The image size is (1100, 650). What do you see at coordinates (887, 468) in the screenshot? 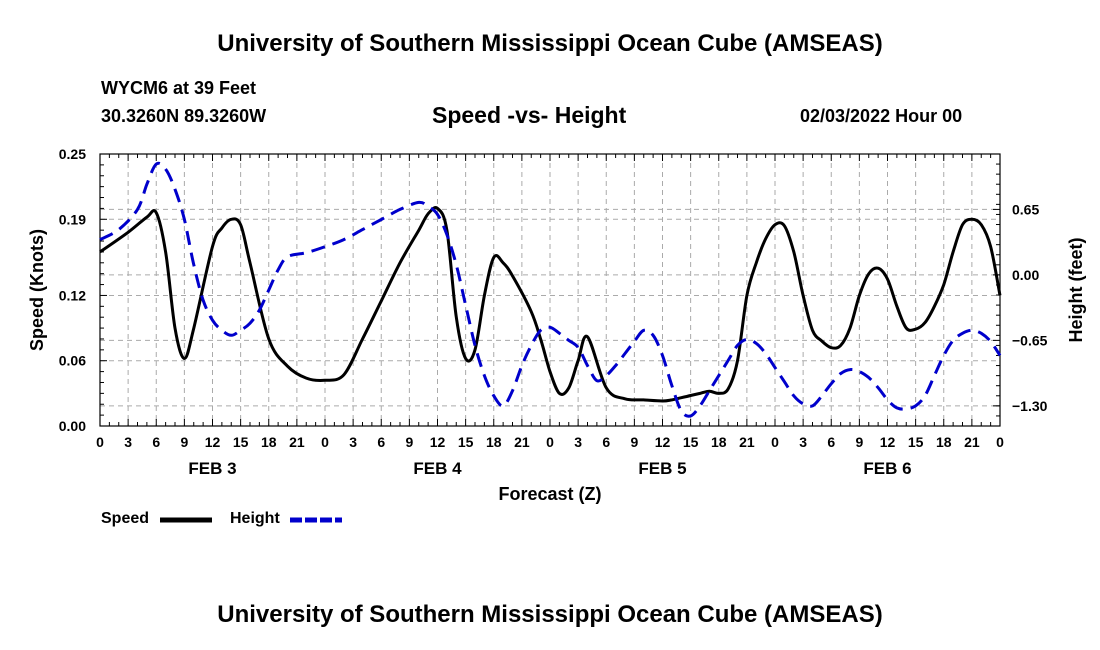
I see `day-label: FEB 6` at bounding box center [887, 468].